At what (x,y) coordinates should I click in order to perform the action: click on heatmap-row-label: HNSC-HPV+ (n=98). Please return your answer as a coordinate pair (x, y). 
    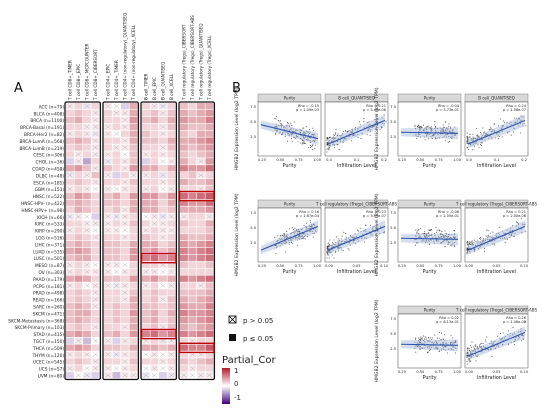
    Looking at the image, I should click on (42, 211).